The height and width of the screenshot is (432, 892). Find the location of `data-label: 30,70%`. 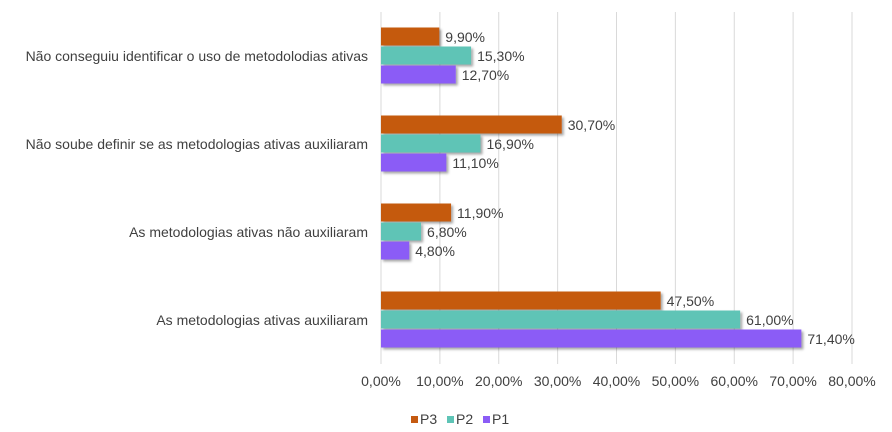

data-label: 30,70% is located at coordinates (591, 125).